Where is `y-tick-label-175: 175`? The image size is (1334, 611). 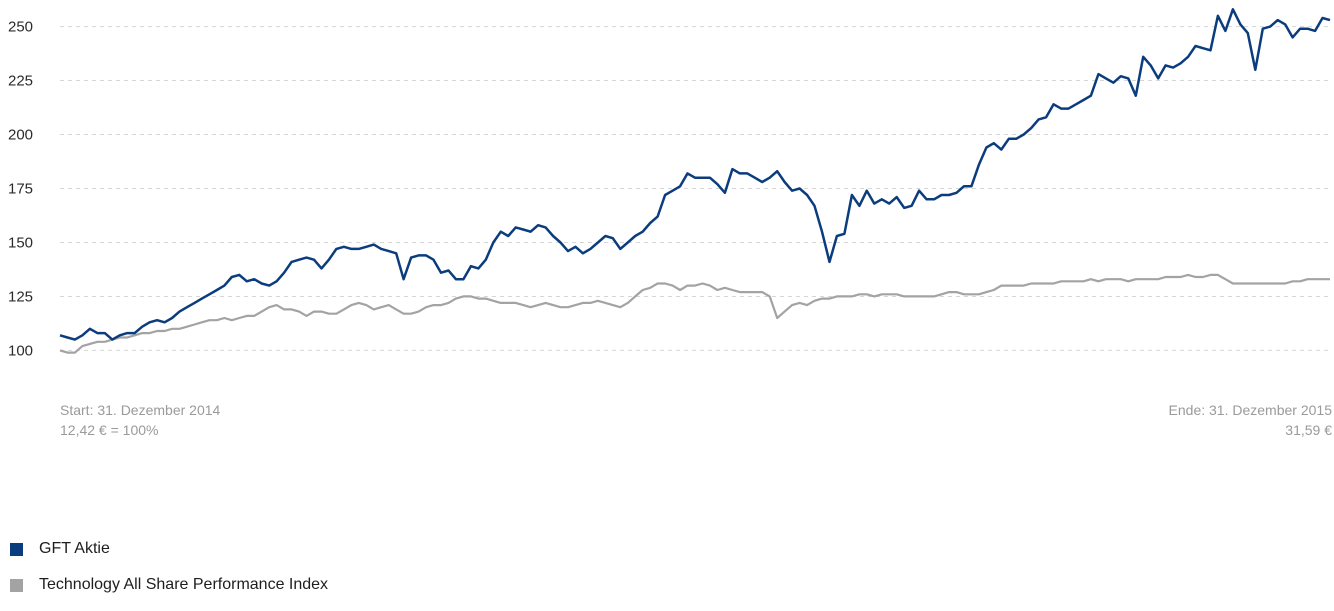
y-tick-label-175: 175 is located at coordinates (20, 189).